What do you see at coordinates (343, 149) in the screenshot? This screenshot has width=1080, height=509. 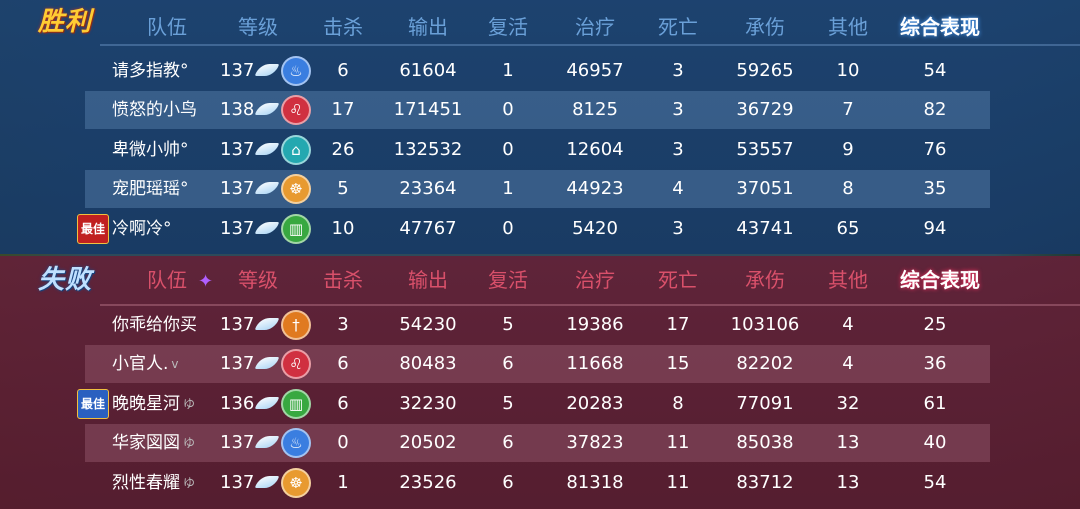 I see `stat-kills: 26` at bounding box center [343, 149].